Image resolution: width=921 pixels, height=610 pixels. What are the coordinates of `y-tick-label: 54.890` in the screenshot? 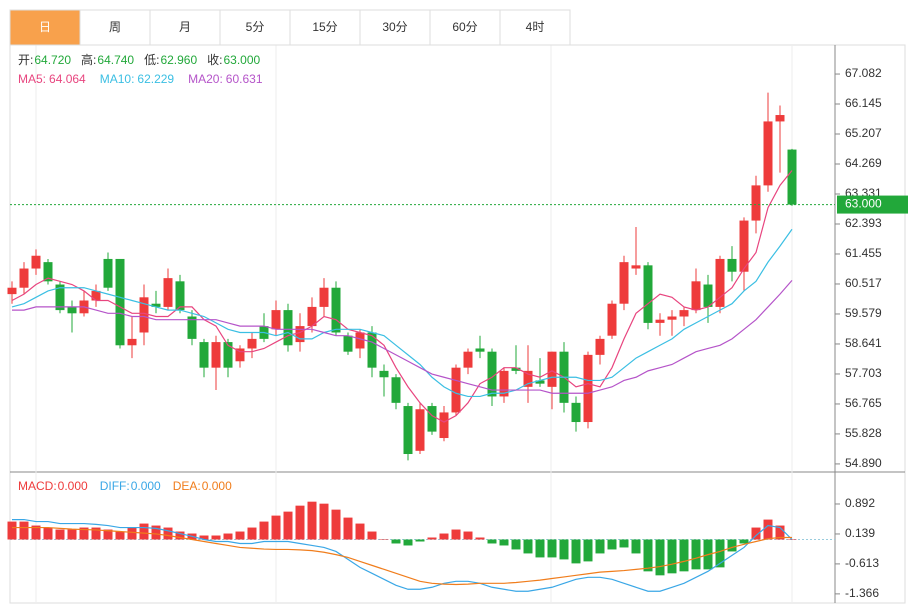 It's located at (863, 463).